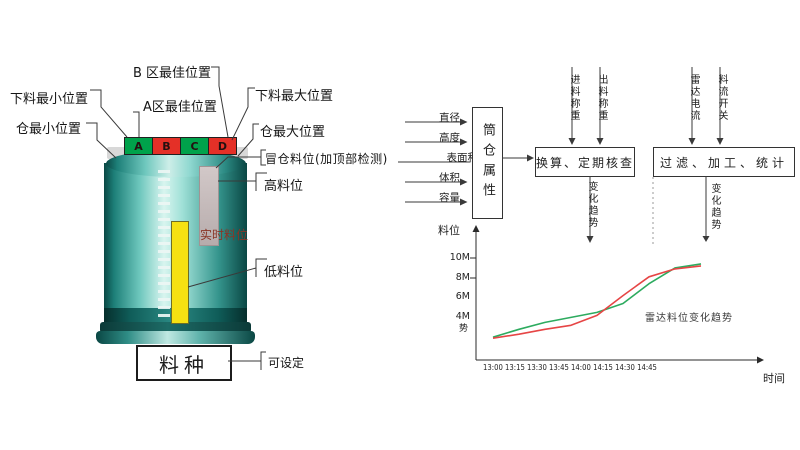  I want to click on label-feed-max: 下料最大位置, so click(294, 96).